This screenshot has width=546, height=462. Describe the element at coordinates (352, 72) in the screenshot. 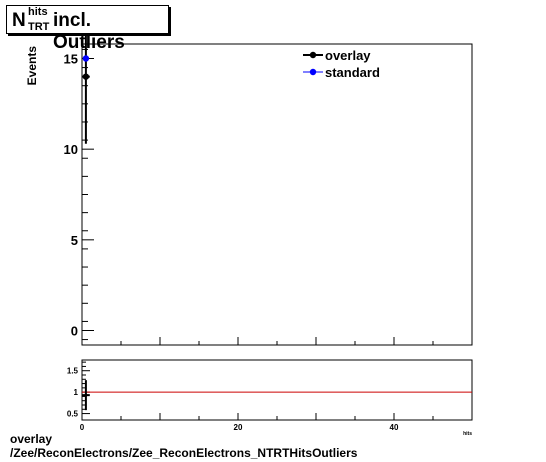

I see `legend-standard-label: standard` at that location.